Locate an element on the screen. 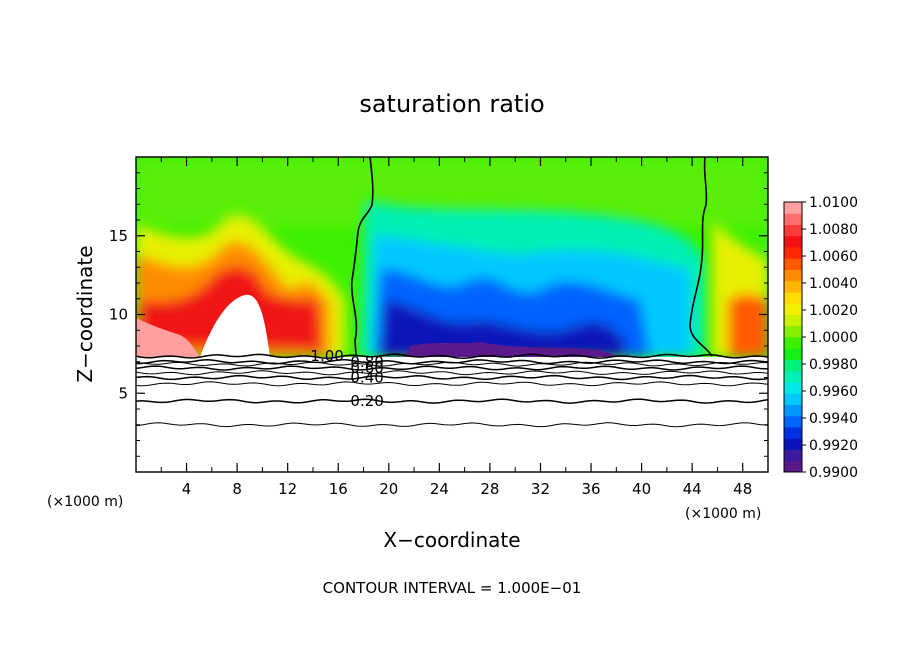 The image size is (904, 654). colorbar-tick-label: 1.0060 is located at coordinates (833, 257).